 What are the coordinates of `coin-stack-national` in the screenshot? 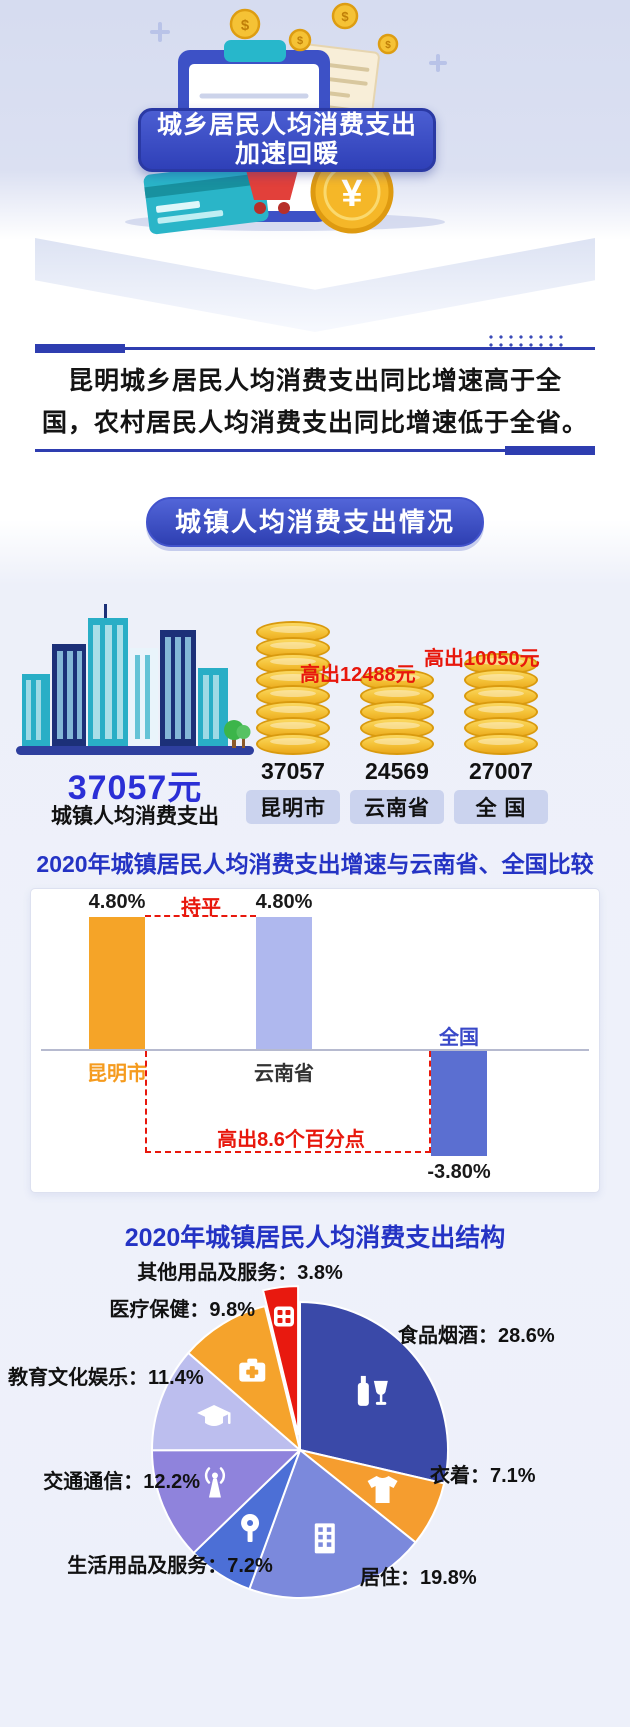 It's located at (501, 676).